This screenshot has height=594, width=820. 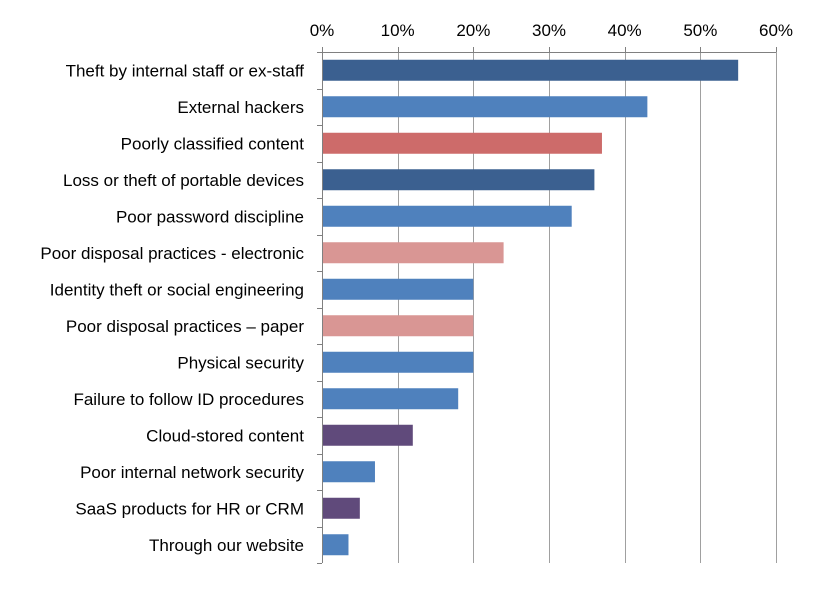 What do you see at coordinates (185, 326) in the screenshot?
I see `category-label: Poor disposal practices – paper` at bounding box center [185, 326].